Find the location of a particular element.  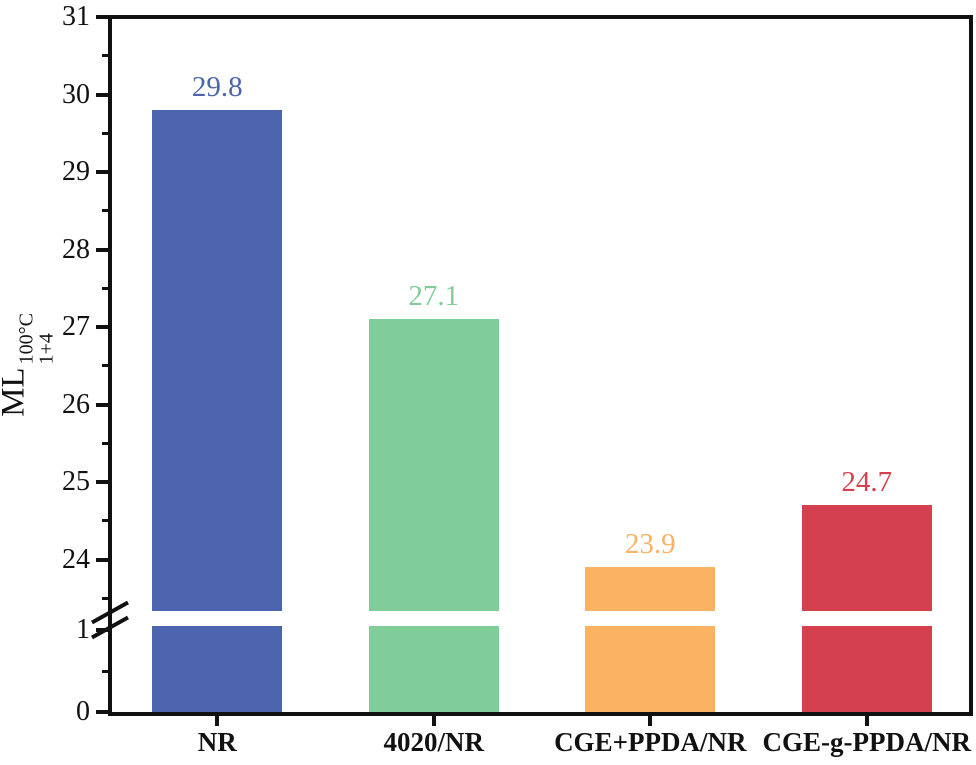

y-axis-tick-label: 1 is located at coordinates (83, 629).